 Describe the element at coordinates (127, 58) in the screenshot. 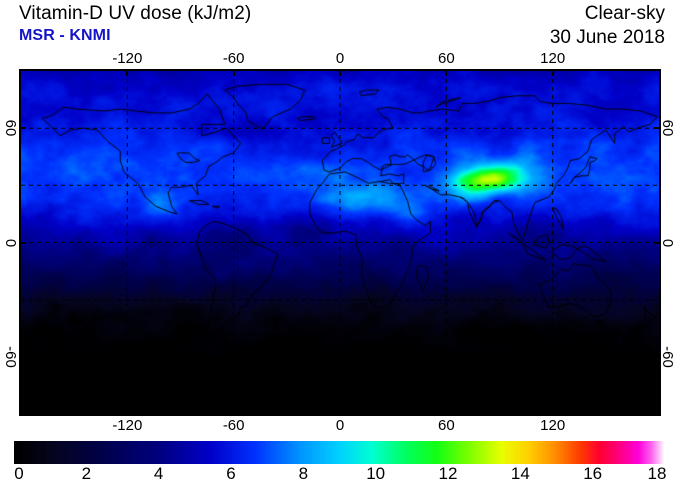

I see `x-tick-label-top: -120` at that location.